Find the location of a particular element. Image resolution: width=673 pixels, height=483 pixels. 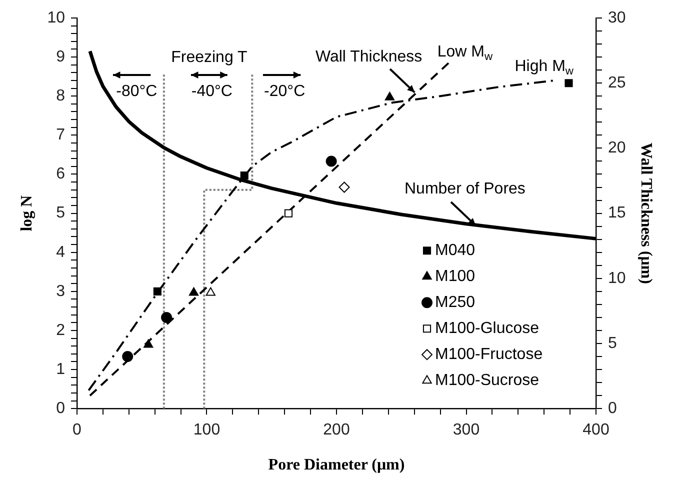

annotation: -40°C is located at coordinates (211, 91).